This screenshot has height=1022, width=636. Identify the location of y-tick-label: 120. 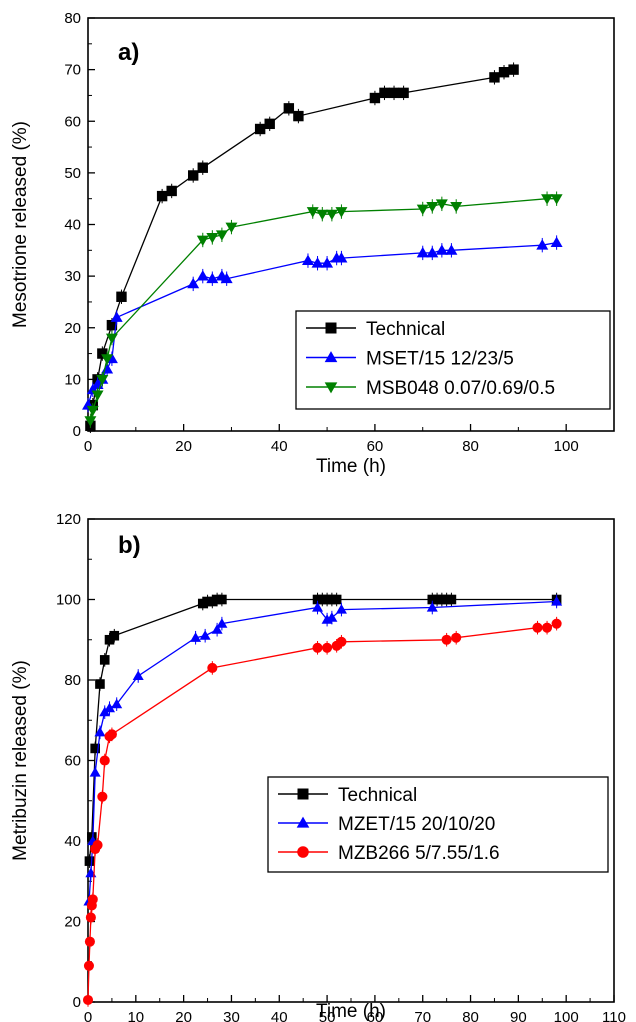
(68, 519).